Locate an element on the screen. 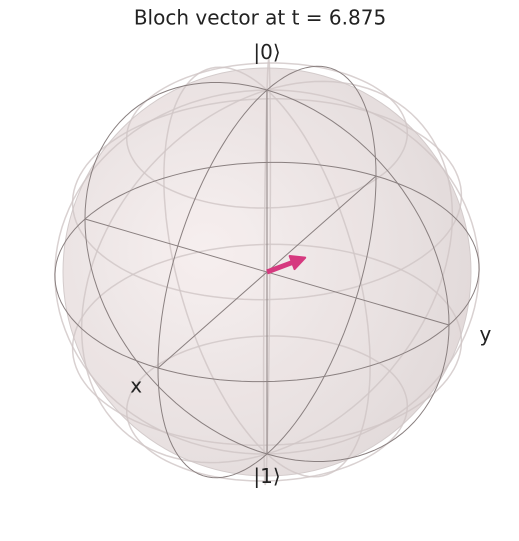 The width and height of the screenshot is (519, 541). vector-head is located at coordinates (297, 263).